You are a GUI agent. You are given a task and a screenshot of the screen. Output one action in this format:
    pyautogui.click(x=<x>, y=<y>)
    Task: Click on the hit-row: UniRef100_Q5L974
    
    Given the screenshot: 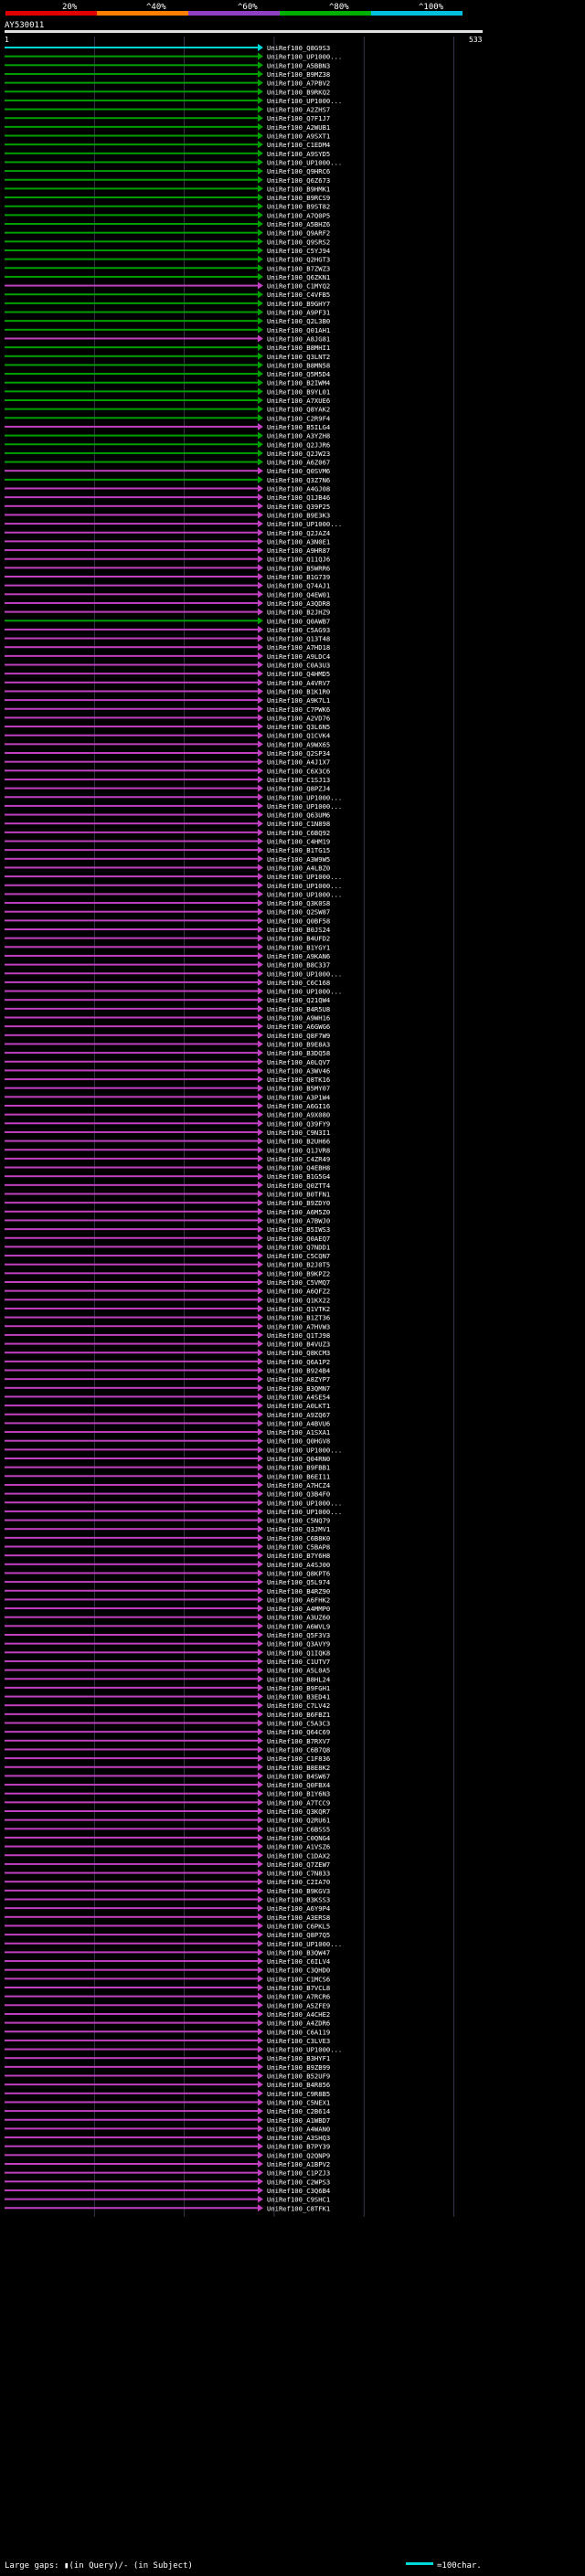 What is the action you would take?
    pyautogui.click(x=168, y=1582)
    